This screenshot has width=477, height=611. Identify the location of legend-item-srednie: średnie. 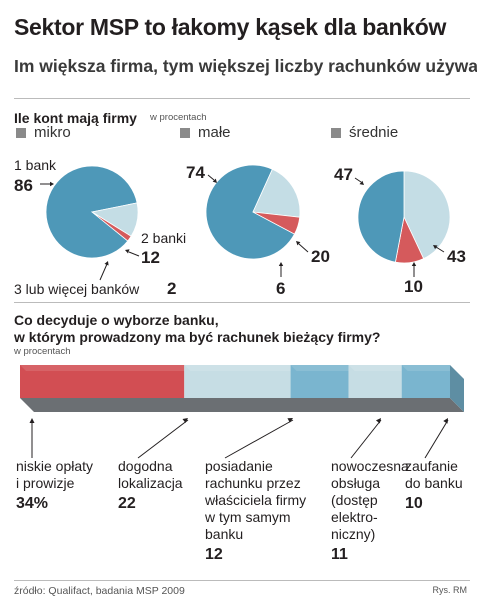
(364, 132).